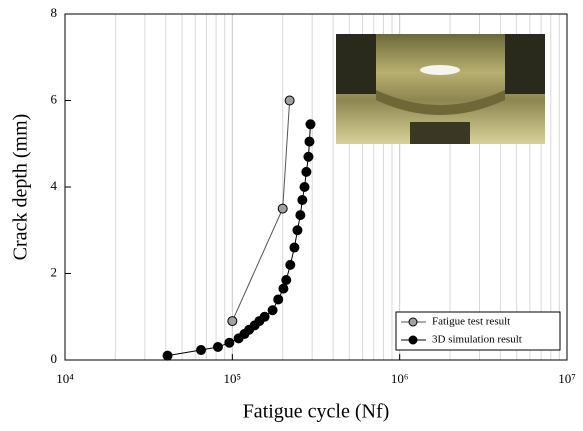 Image resolution: width=583 pixels, height=431 pixels. What do you see at coordinates (65, 378) in the screenshot?
I see `x-tick-label: 10⁴` at bounding box center [65, 378].